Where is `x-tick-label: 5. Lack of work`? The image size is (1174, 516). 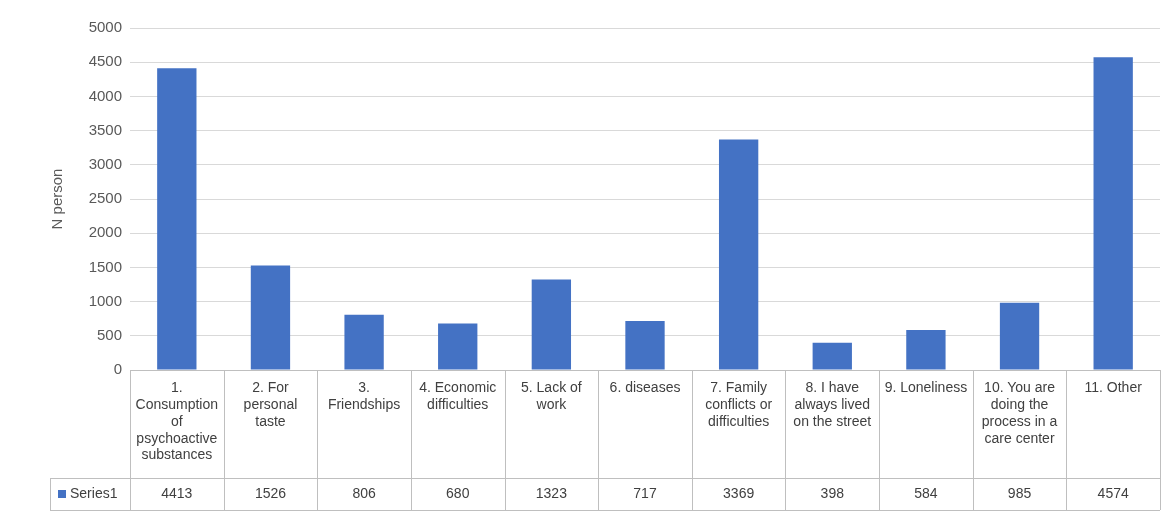 x-tick-label: 5. Lack of work is located at coordinates (551, 396).